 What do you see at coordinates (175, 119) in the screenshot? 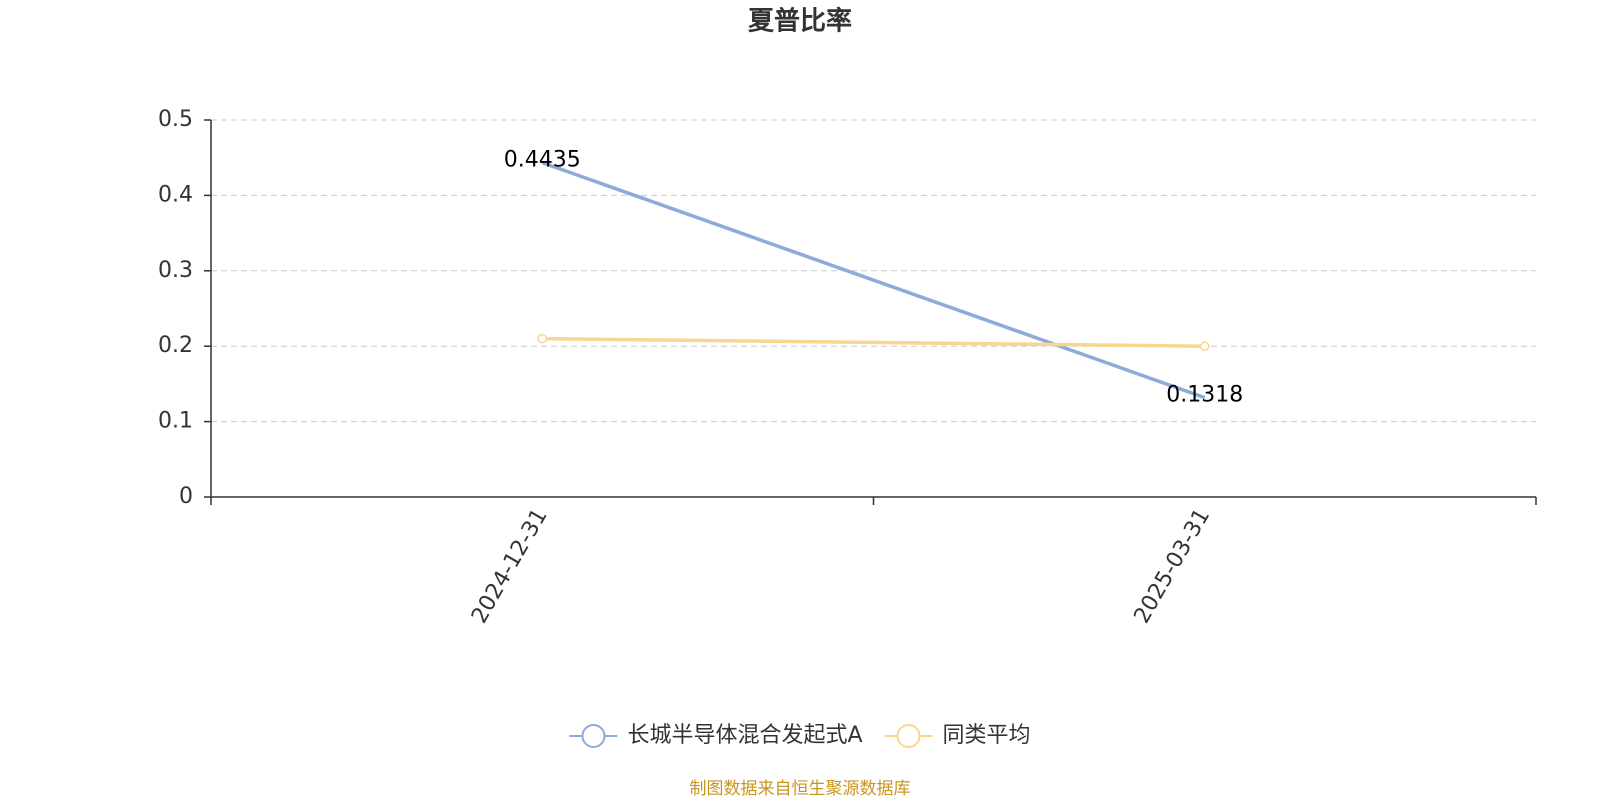
I see `y-tick-label: 0.5` at bounding box center [175, 119].